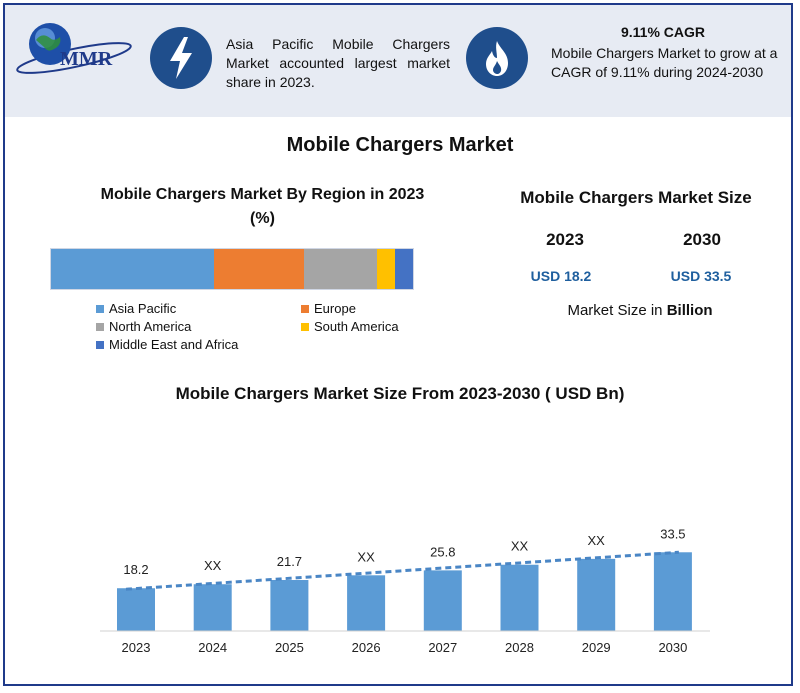 The image size is (800, 693). I want to click on region-segment-north-america, so click(340, 269).